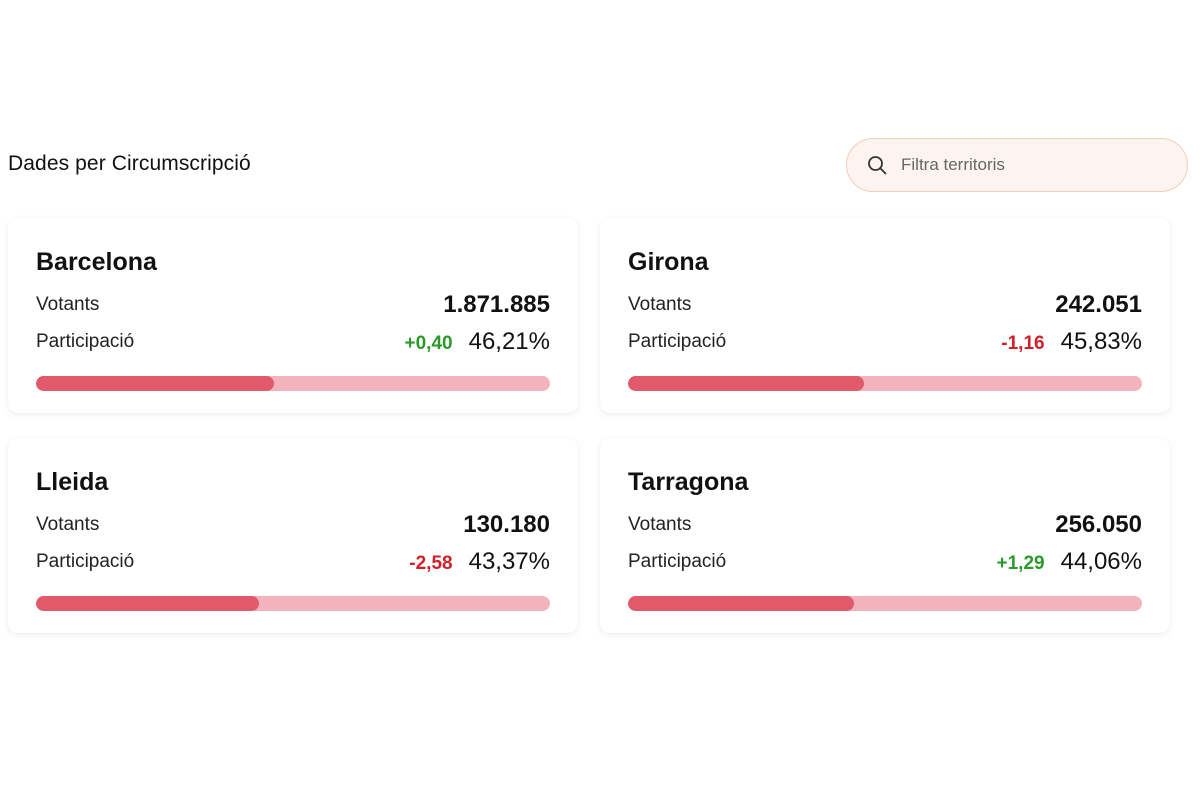  I want to click on participacio-change: -1,16, so click(1023, 343).